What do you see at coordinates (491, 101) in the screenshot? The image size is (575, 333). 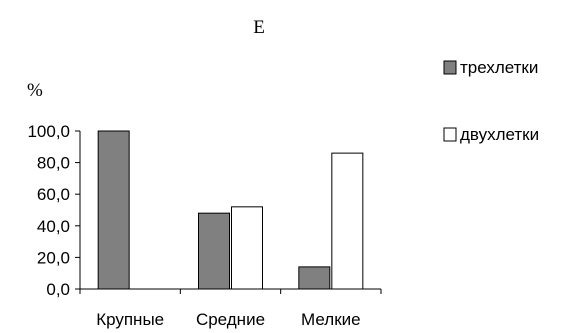 I see `legend: трехлетки двухлетки` at bounding box center [491, 101].